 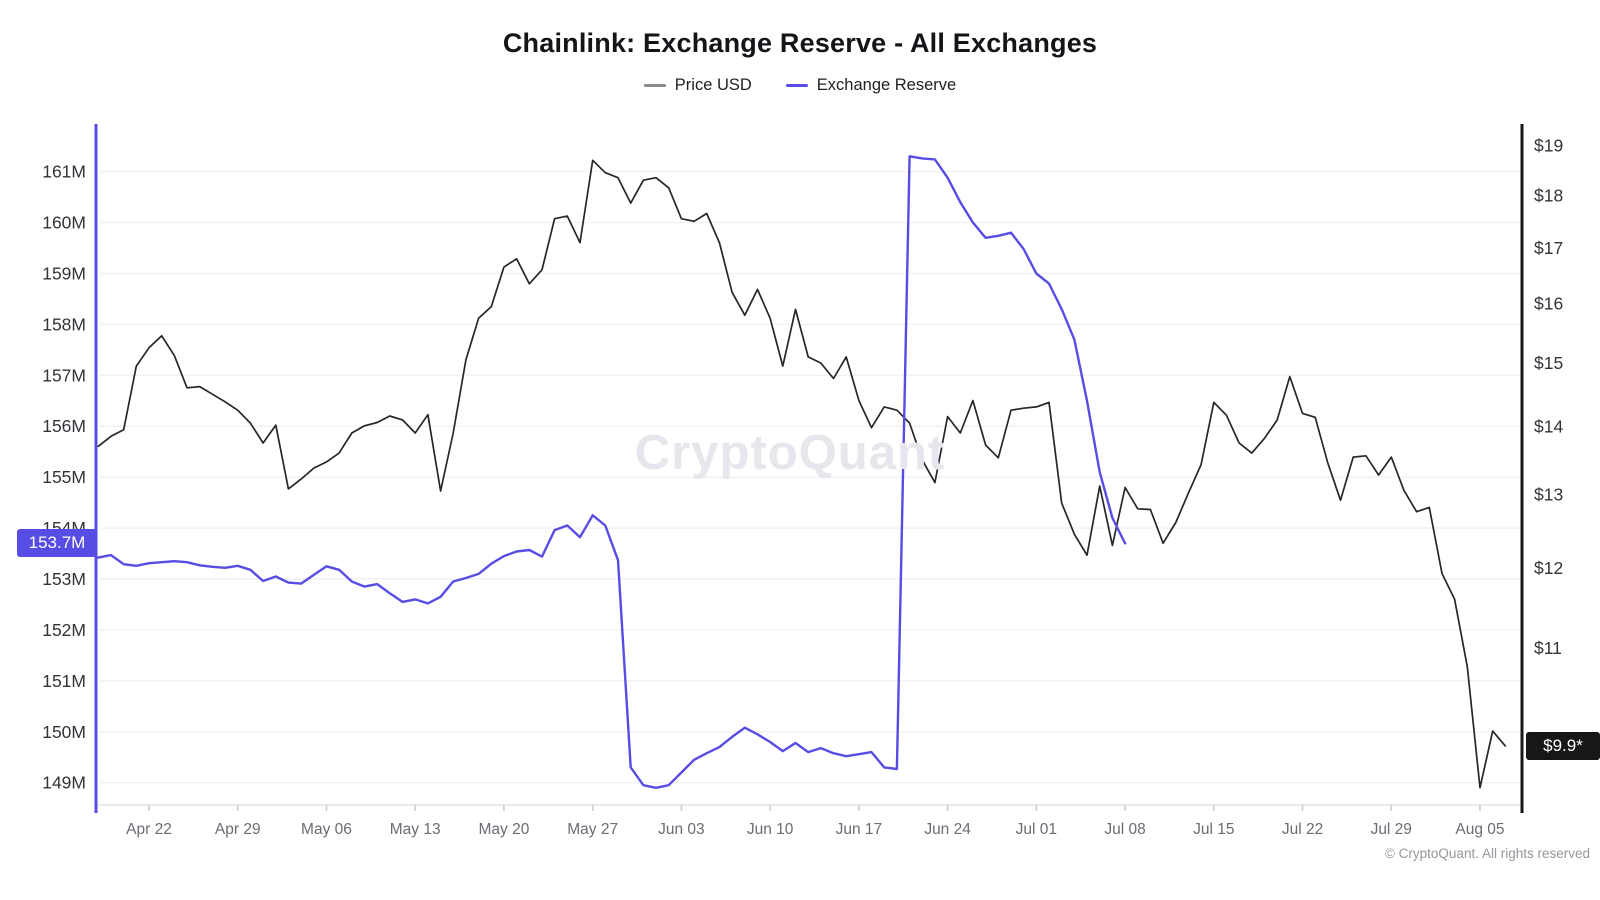 I want to click on right-tick-label: $14, so click(x=1548, y=426).